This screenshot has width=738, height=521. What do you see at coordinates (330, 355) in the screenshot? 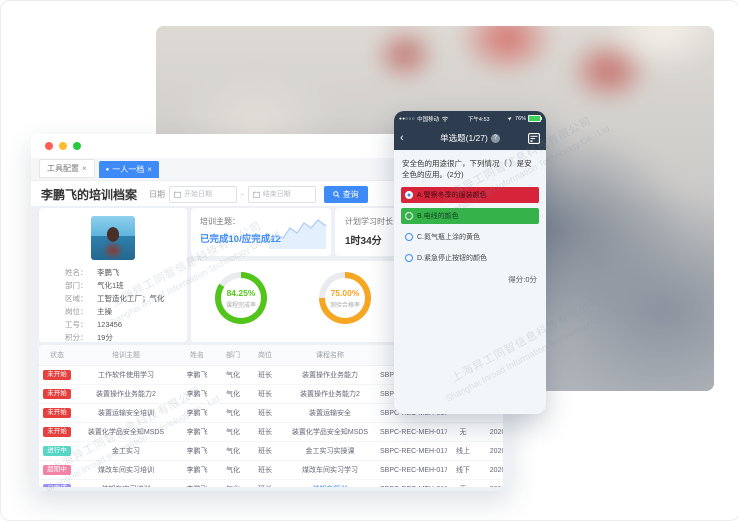
I see `column-header: 课程名称` at bounding box center [330, 355].